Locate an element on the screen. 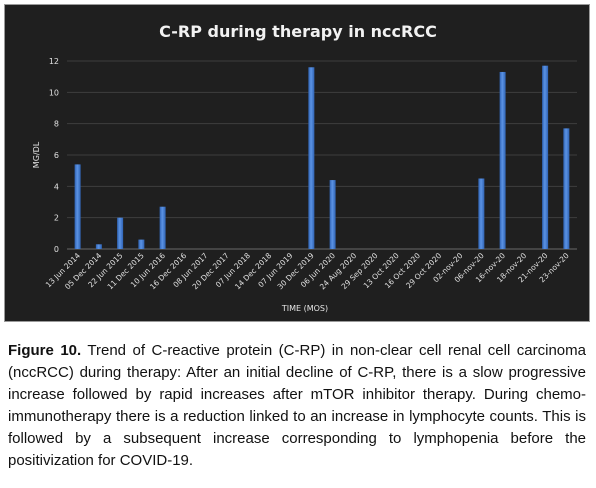 This screenshot has height=488, width=596. y-tick-label: 0 is located at coordinates (56, 249).